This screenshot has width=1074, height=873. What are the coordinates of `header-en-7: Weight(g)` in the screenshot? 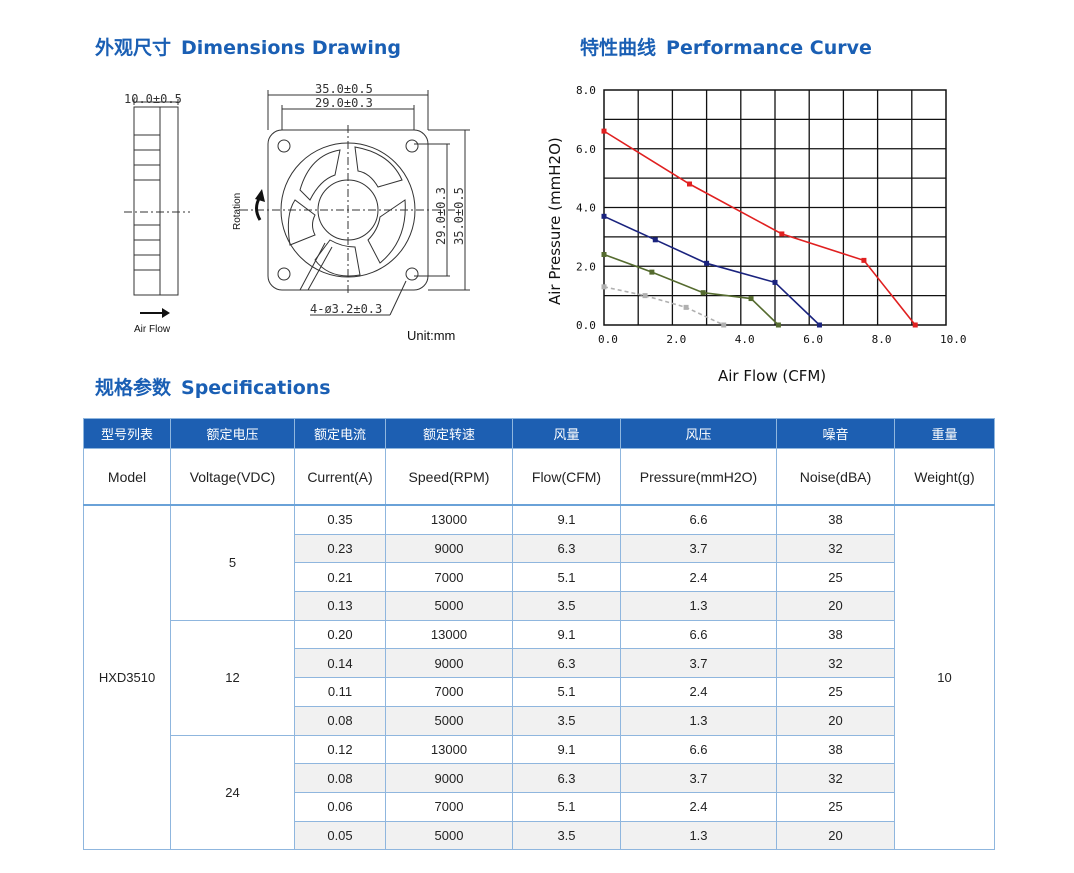 It's located at (944, 477).